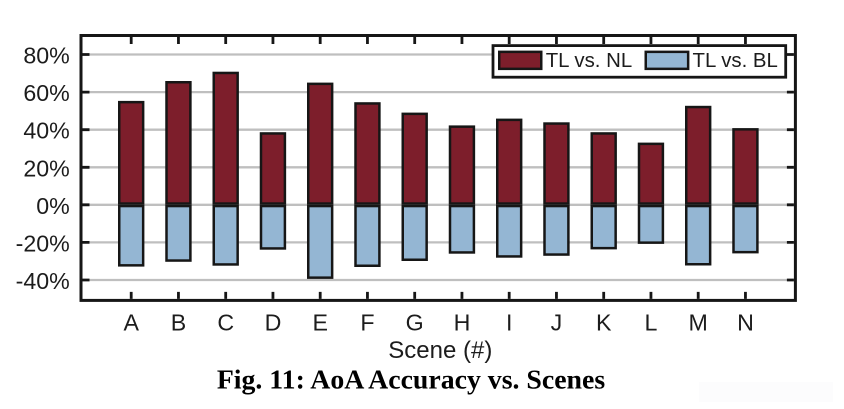 The height and width of the screenshot is (409, 844). Describe the element at coordinates (650, 322) in the screenshot. I see `svg-text: L` at that location.